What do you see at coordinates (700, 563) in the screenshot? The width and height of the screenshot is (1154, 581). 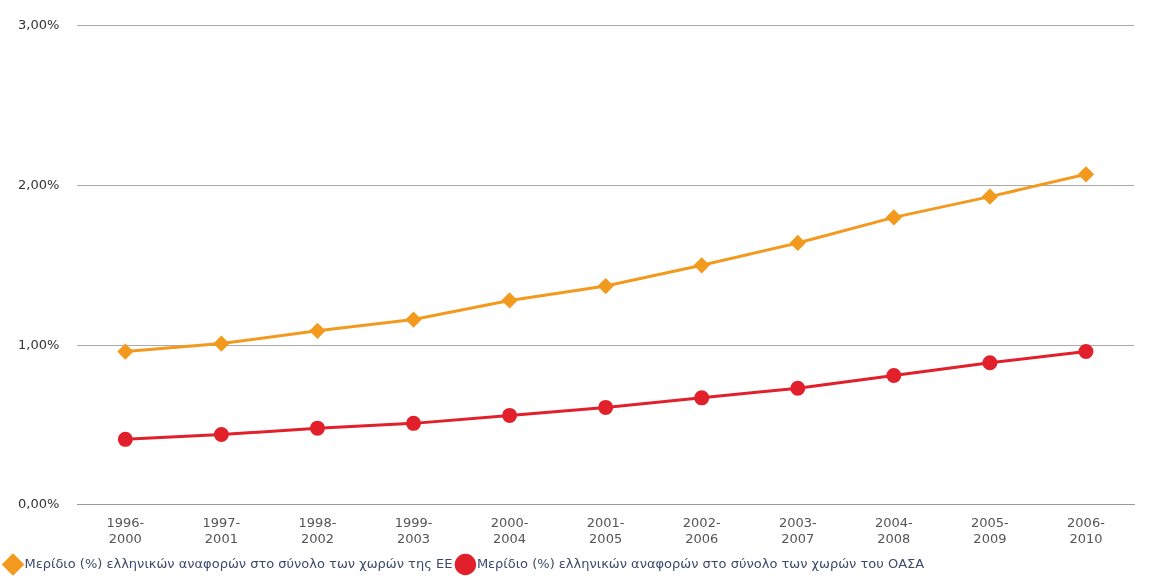 I see `legend-label: Μερίδιο (%) ελληνικών αναφορών στο σύνολο των χωρών του ΟΑΣΑ` at bounding box center [700, 563].